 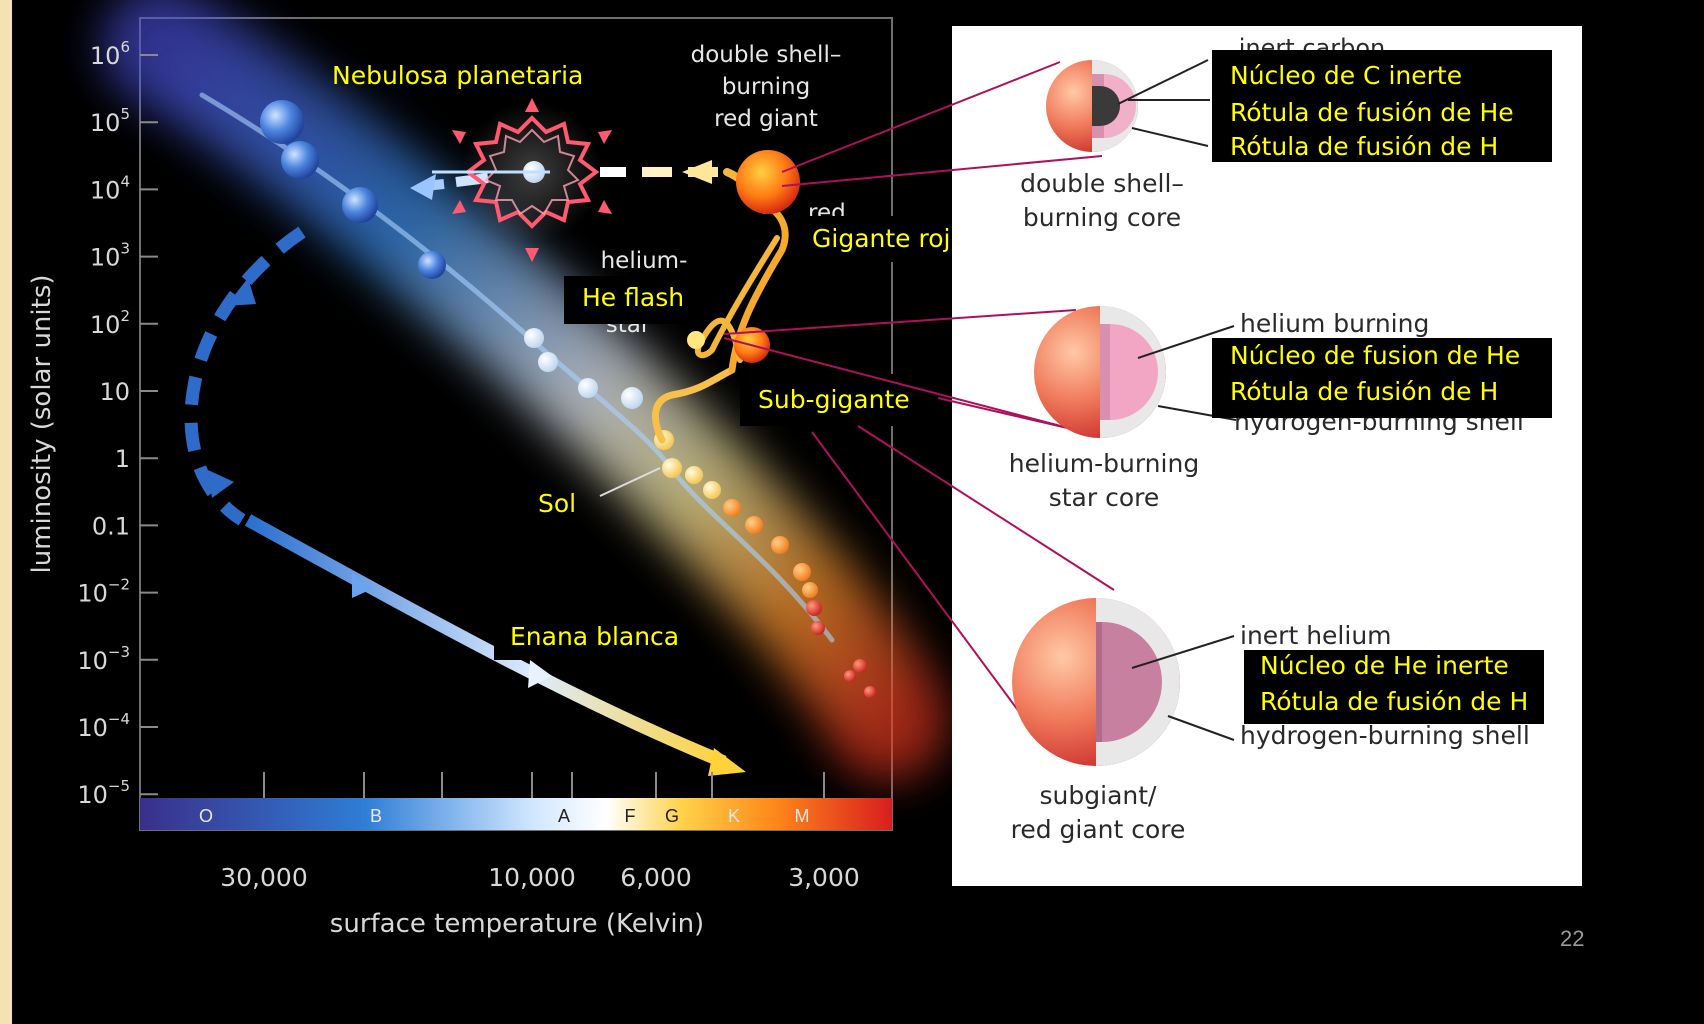 I want to click on x-tick-label: 30,000, so click(x=263, y=877).